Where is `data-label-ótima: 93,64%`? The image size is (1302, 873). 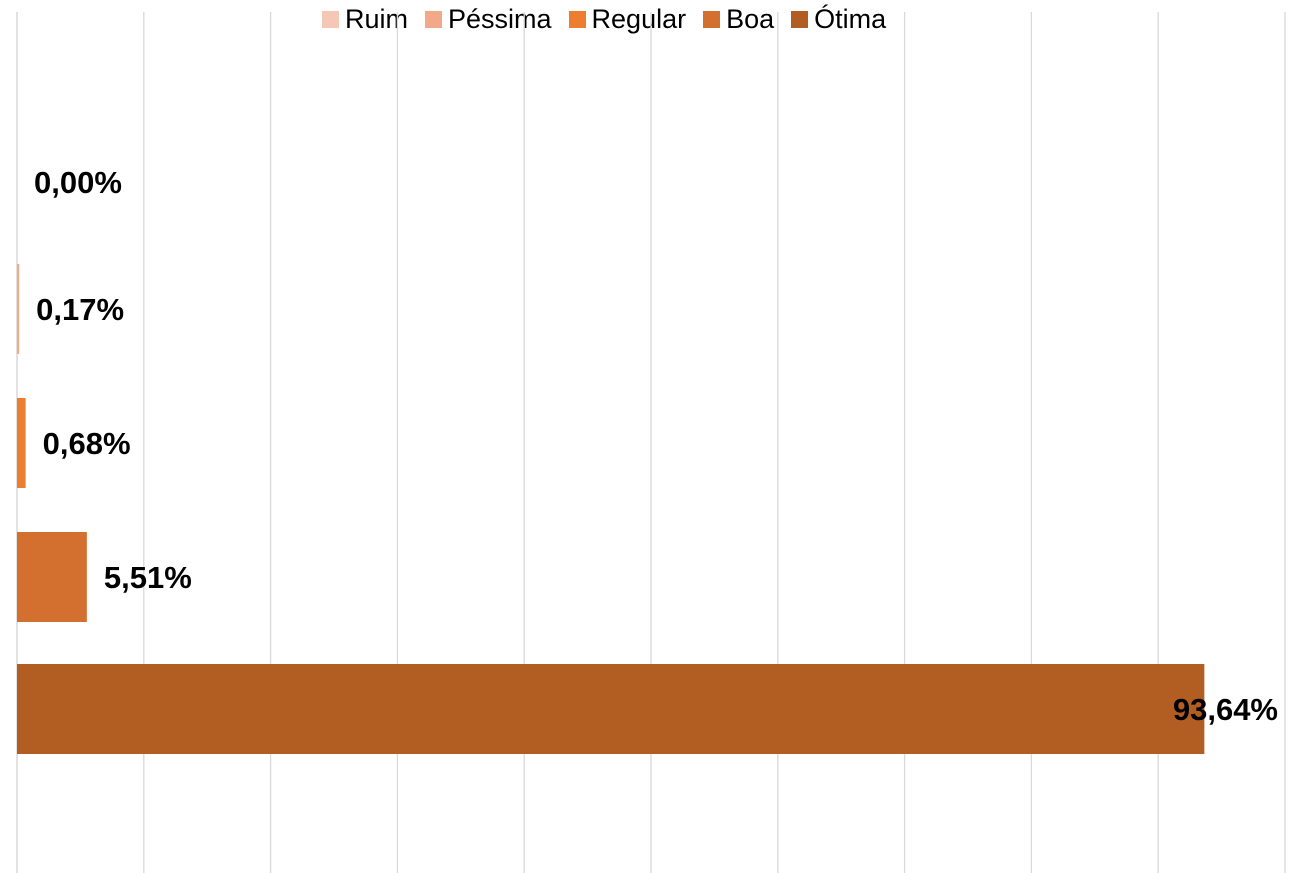 data-label-ótima: 93,64% is located at coordinates (1225, 709).